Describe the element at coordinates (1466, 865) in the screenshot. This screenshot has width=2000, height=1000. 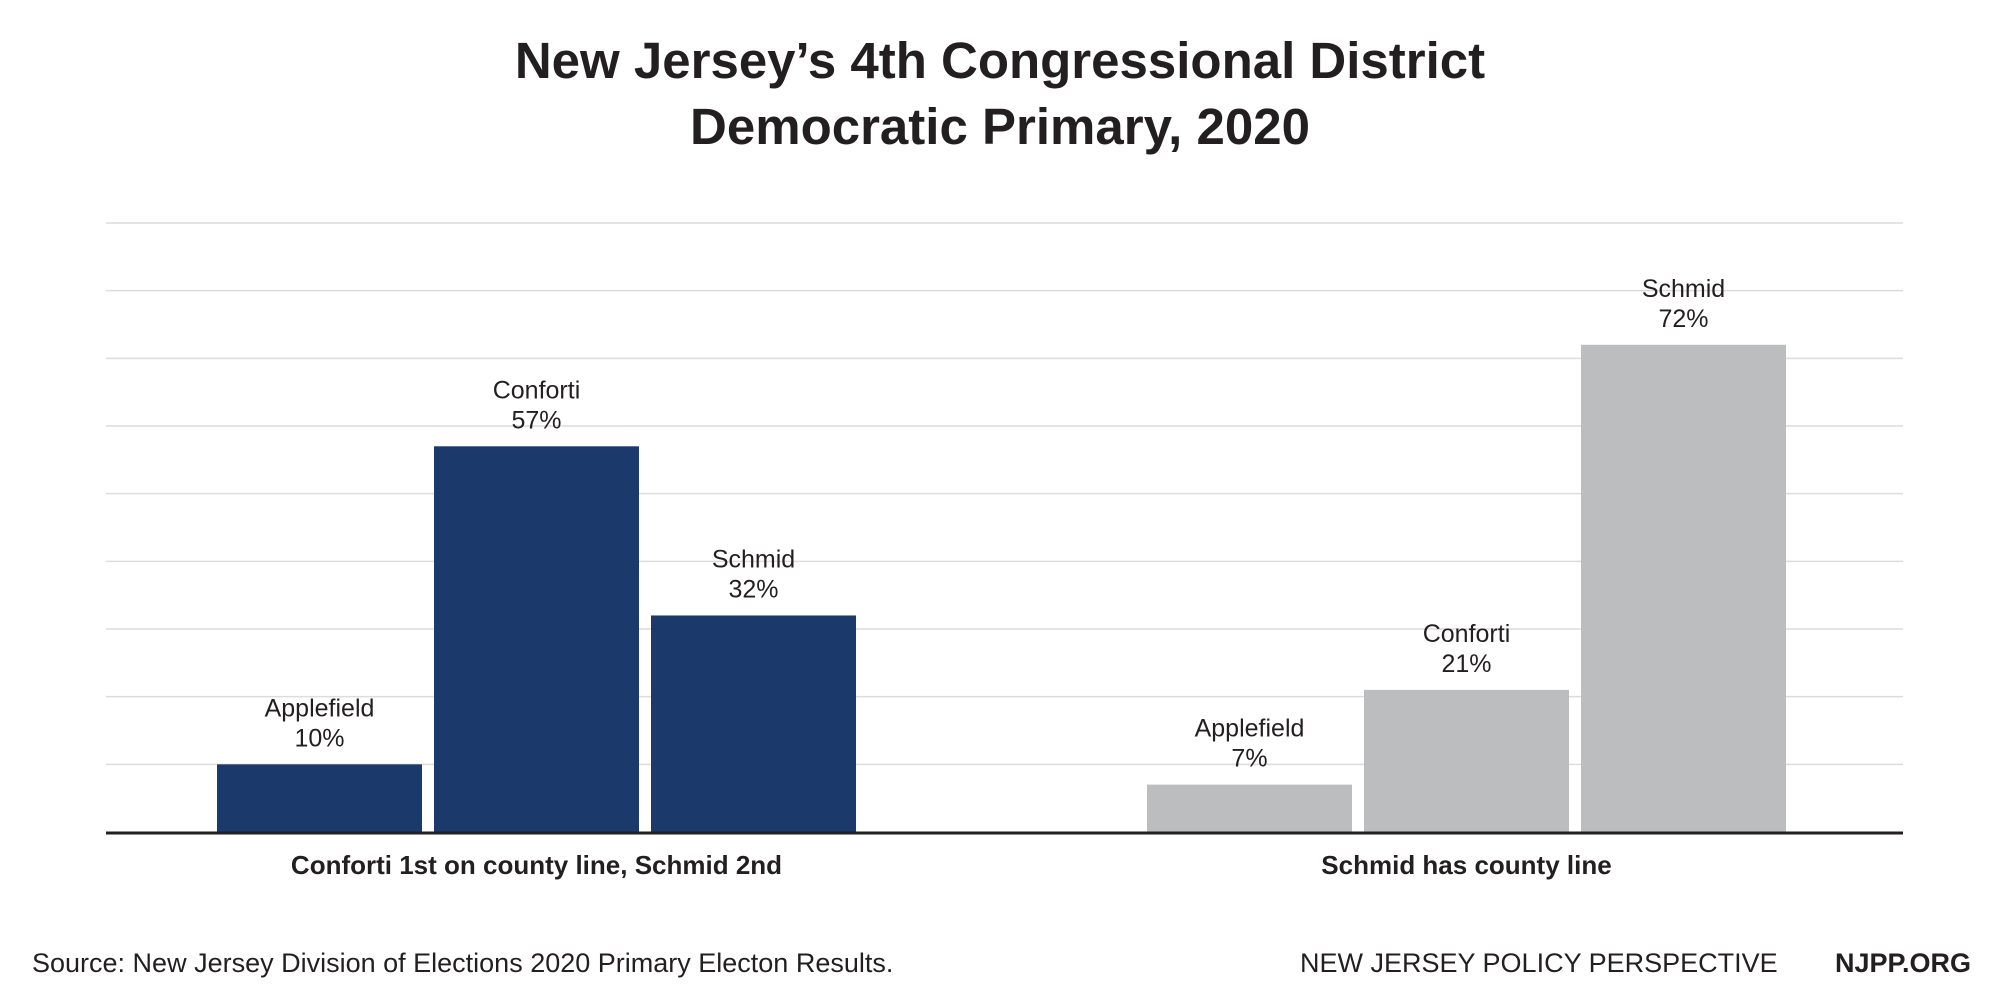
I see `group-label: Schmid has county line` at that location.